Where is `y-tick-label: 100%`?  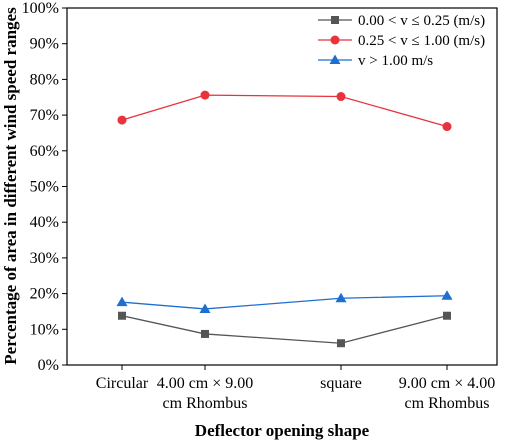
y-tick-label: 100% is located at coordinates (40, 8).